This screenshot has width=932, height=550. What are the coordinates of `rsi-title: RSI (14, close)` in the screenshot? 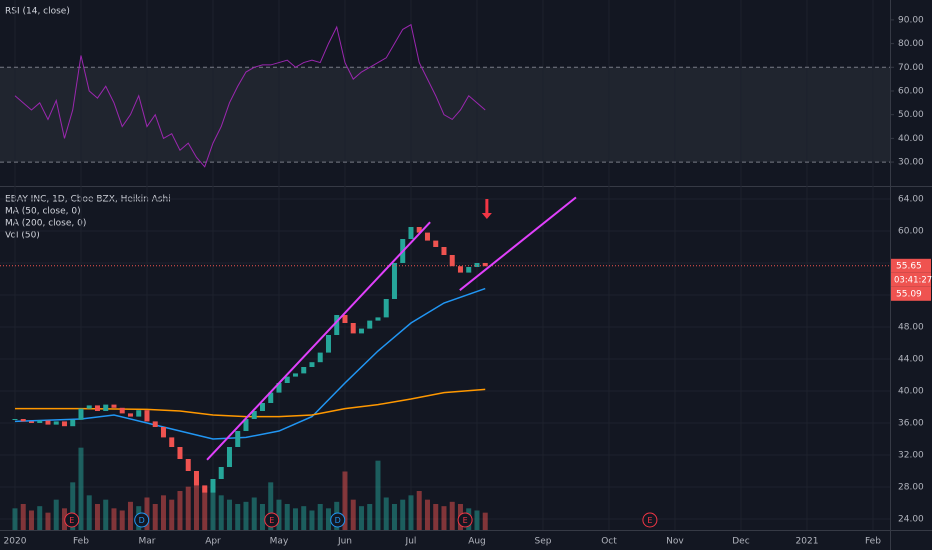 It's located at (37, 12).